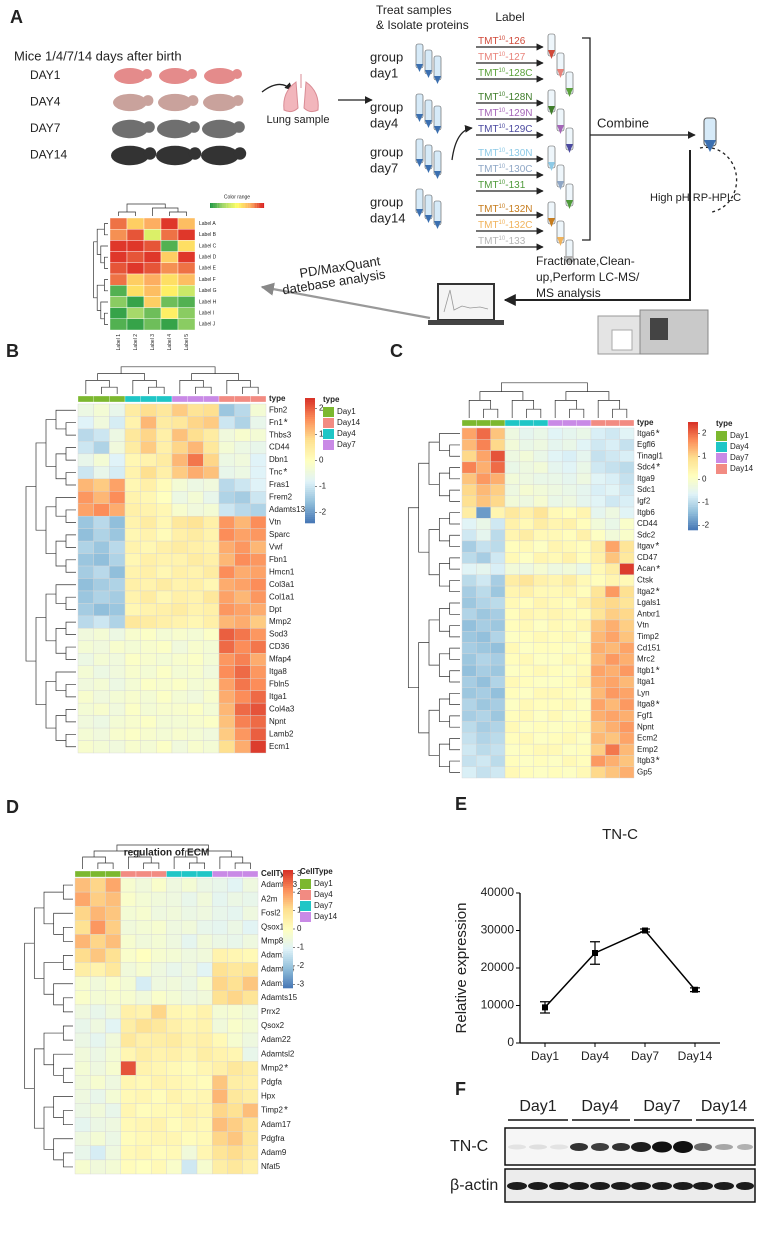 This screenshot has width=775, height=1240. Describe the element at coordinates (646, 467) in the screenshot. I see `row-label: Sdc4` at that location.